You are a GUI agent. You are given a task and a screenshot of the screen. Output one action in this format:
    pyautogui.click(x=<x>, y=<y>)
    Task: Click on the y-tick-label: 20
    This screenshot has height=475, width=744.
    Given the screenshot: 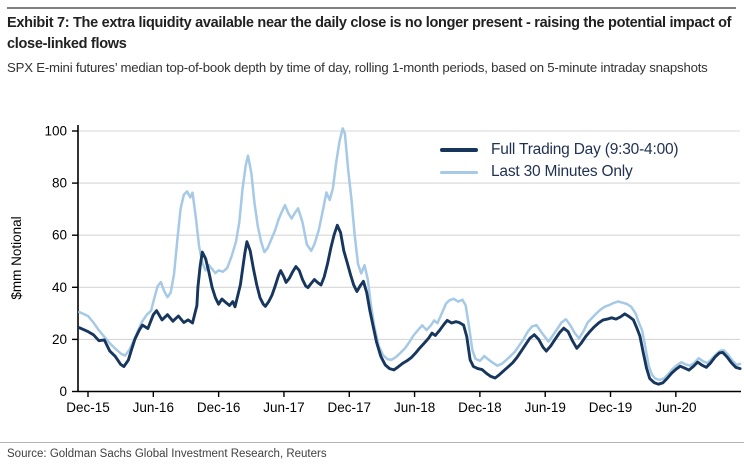 What is the action you would take?
    pyautogui.click(x=59, y=339)
    